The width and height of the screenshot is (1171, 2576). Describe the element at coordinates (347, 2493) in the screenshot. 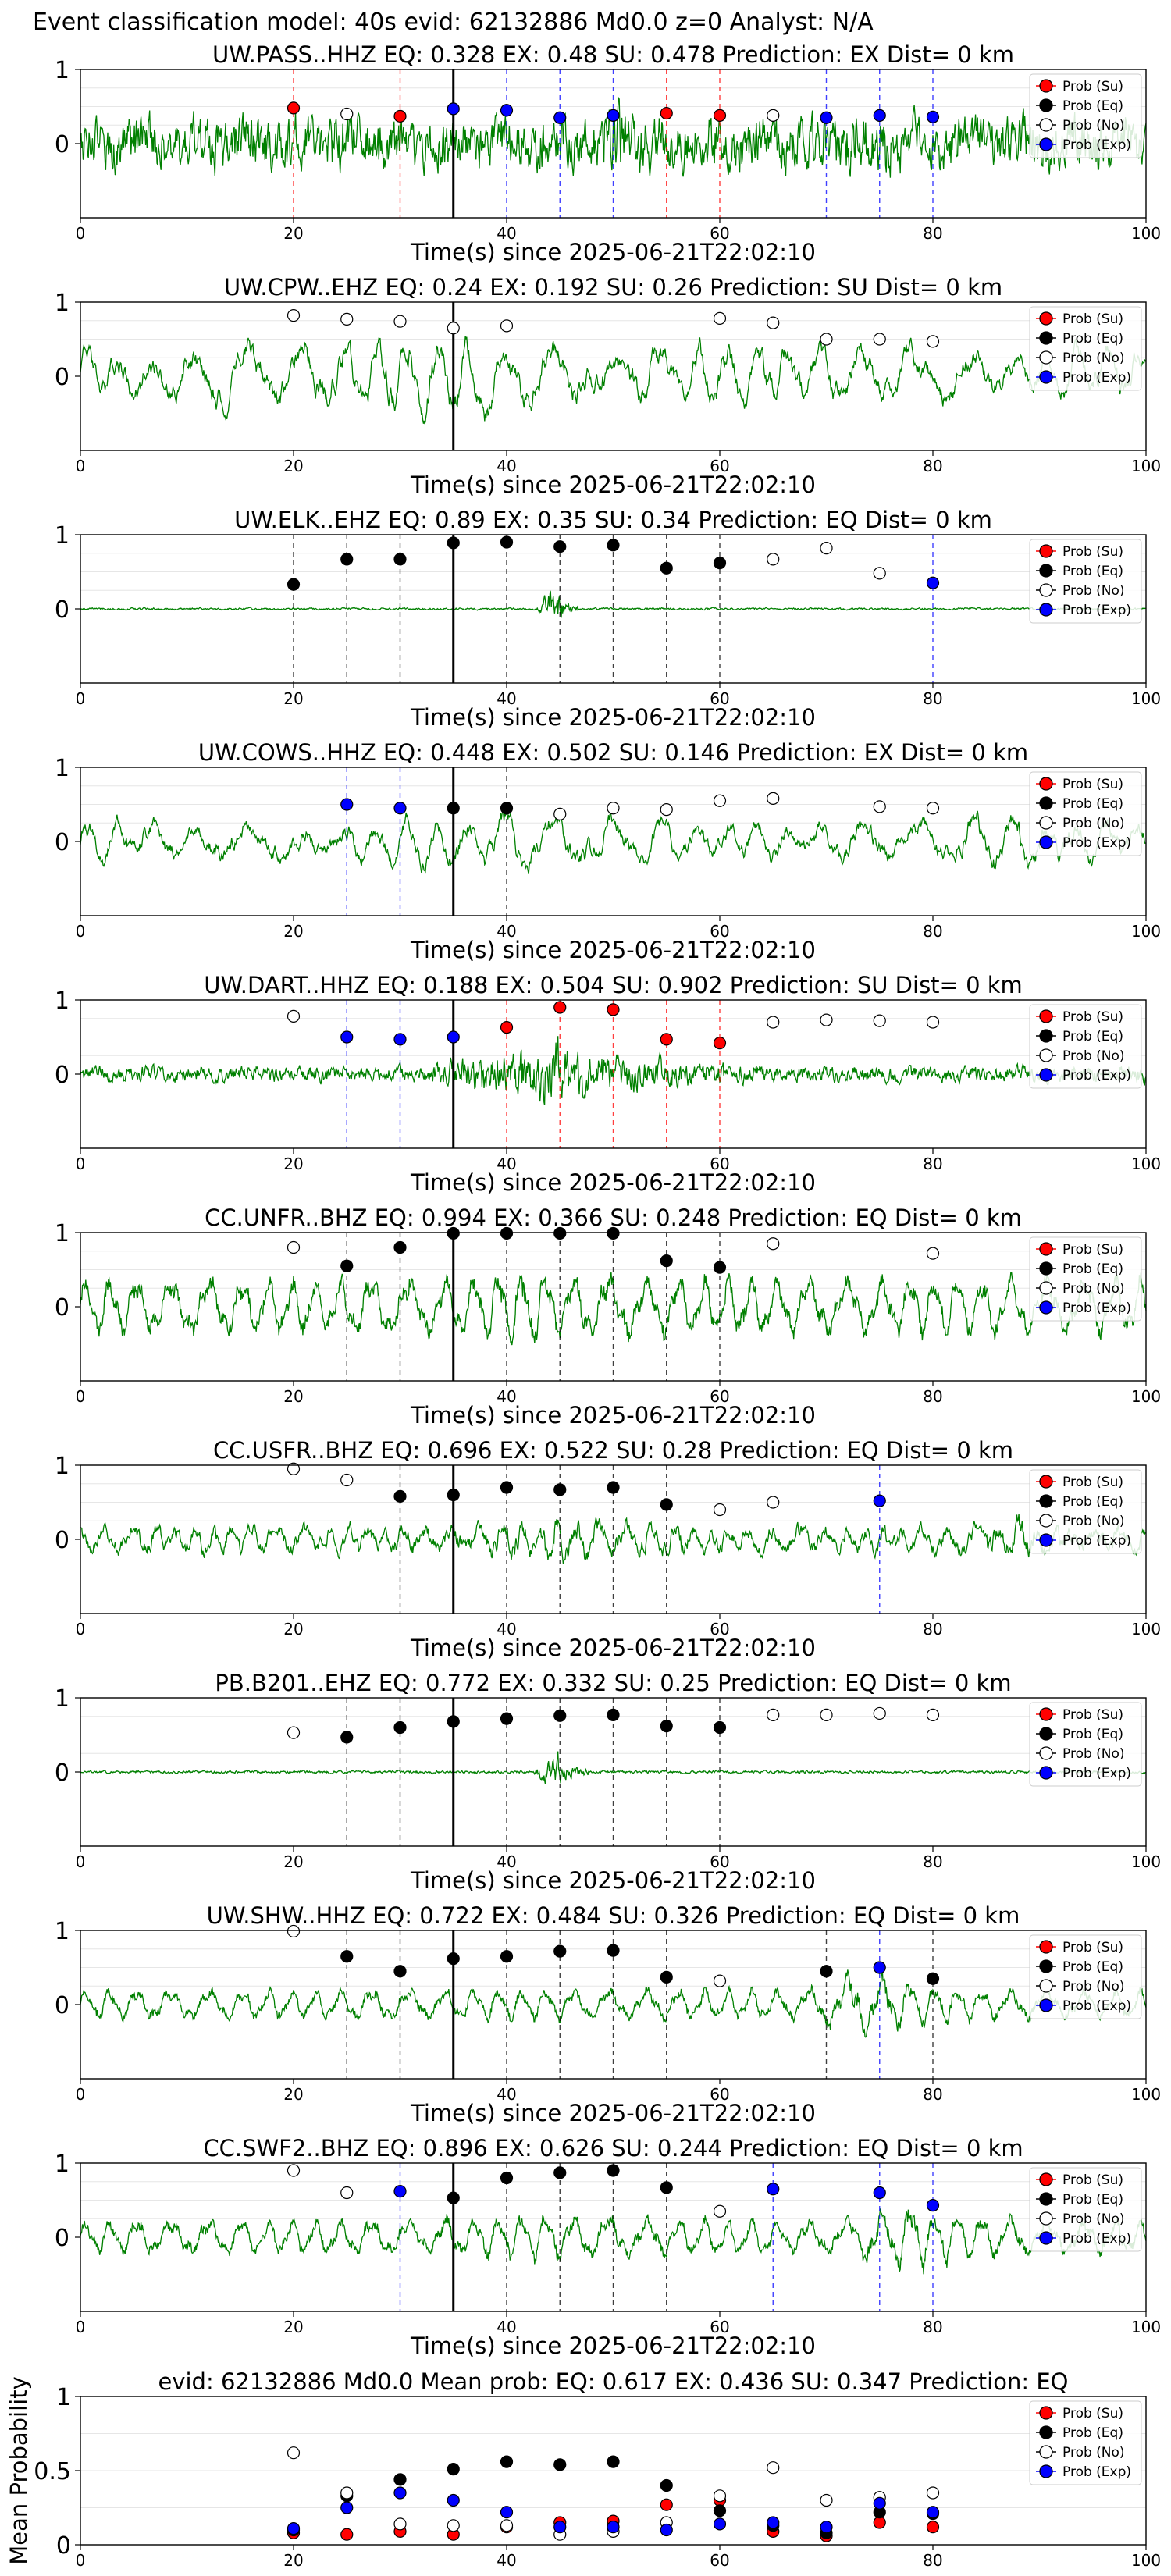

I see `mean-marker-no` at that location.